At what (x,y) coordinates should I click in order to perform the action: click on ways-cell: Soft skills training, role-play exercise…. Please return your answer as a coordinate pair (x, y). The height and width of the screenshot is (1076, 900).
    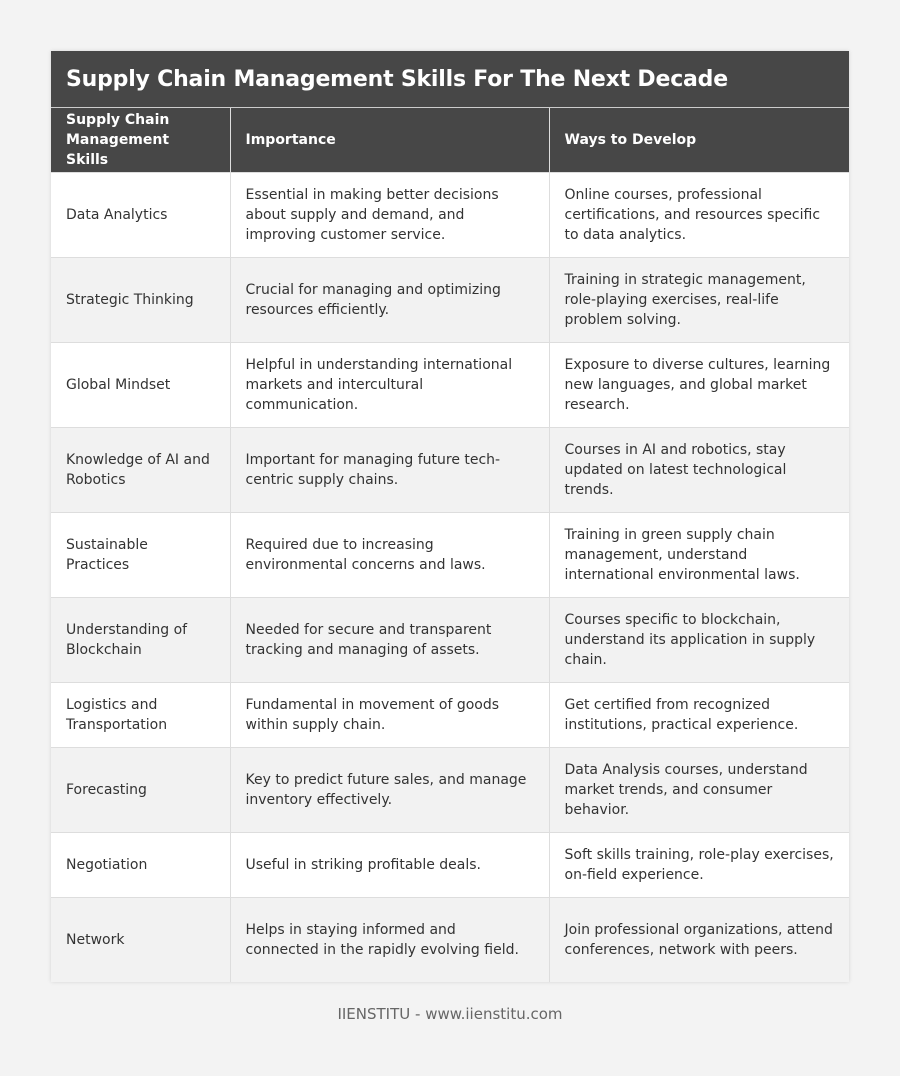
    Looking at the image, I should click on (699, 865).